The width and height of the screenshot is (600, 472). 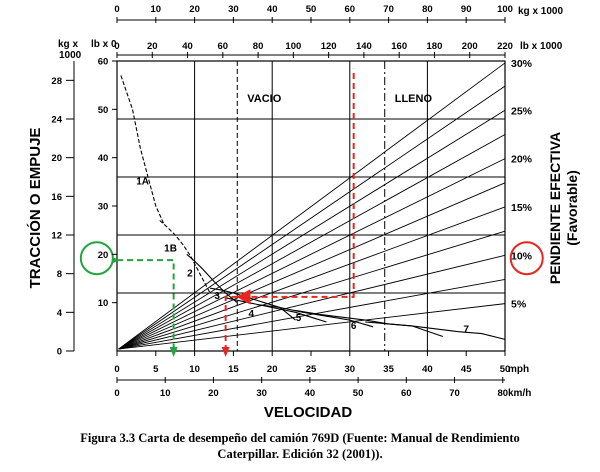 What do you see at coordinates (173, 352) in the screenshot?
I see `green-arrow-down` at bounding box center [173, 352].